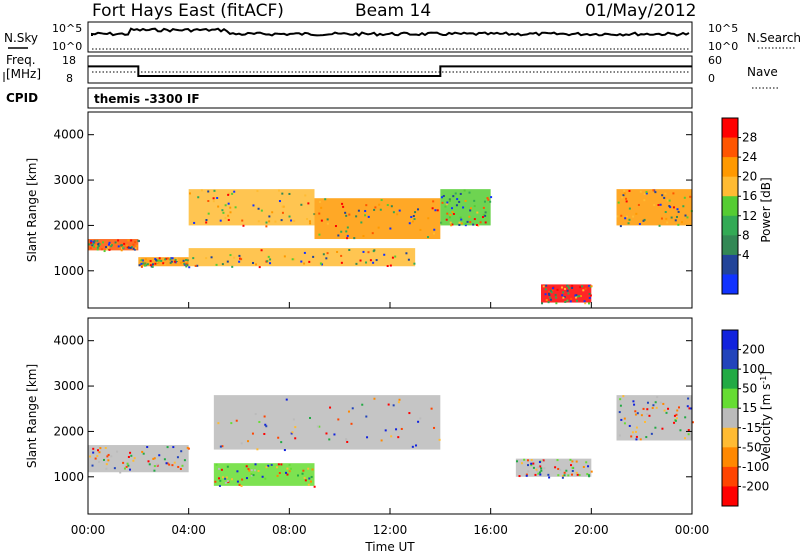 The width and height of the screenshot is (800, 558). I want to click on power-ytick-label: 4000, so click(68, 135).